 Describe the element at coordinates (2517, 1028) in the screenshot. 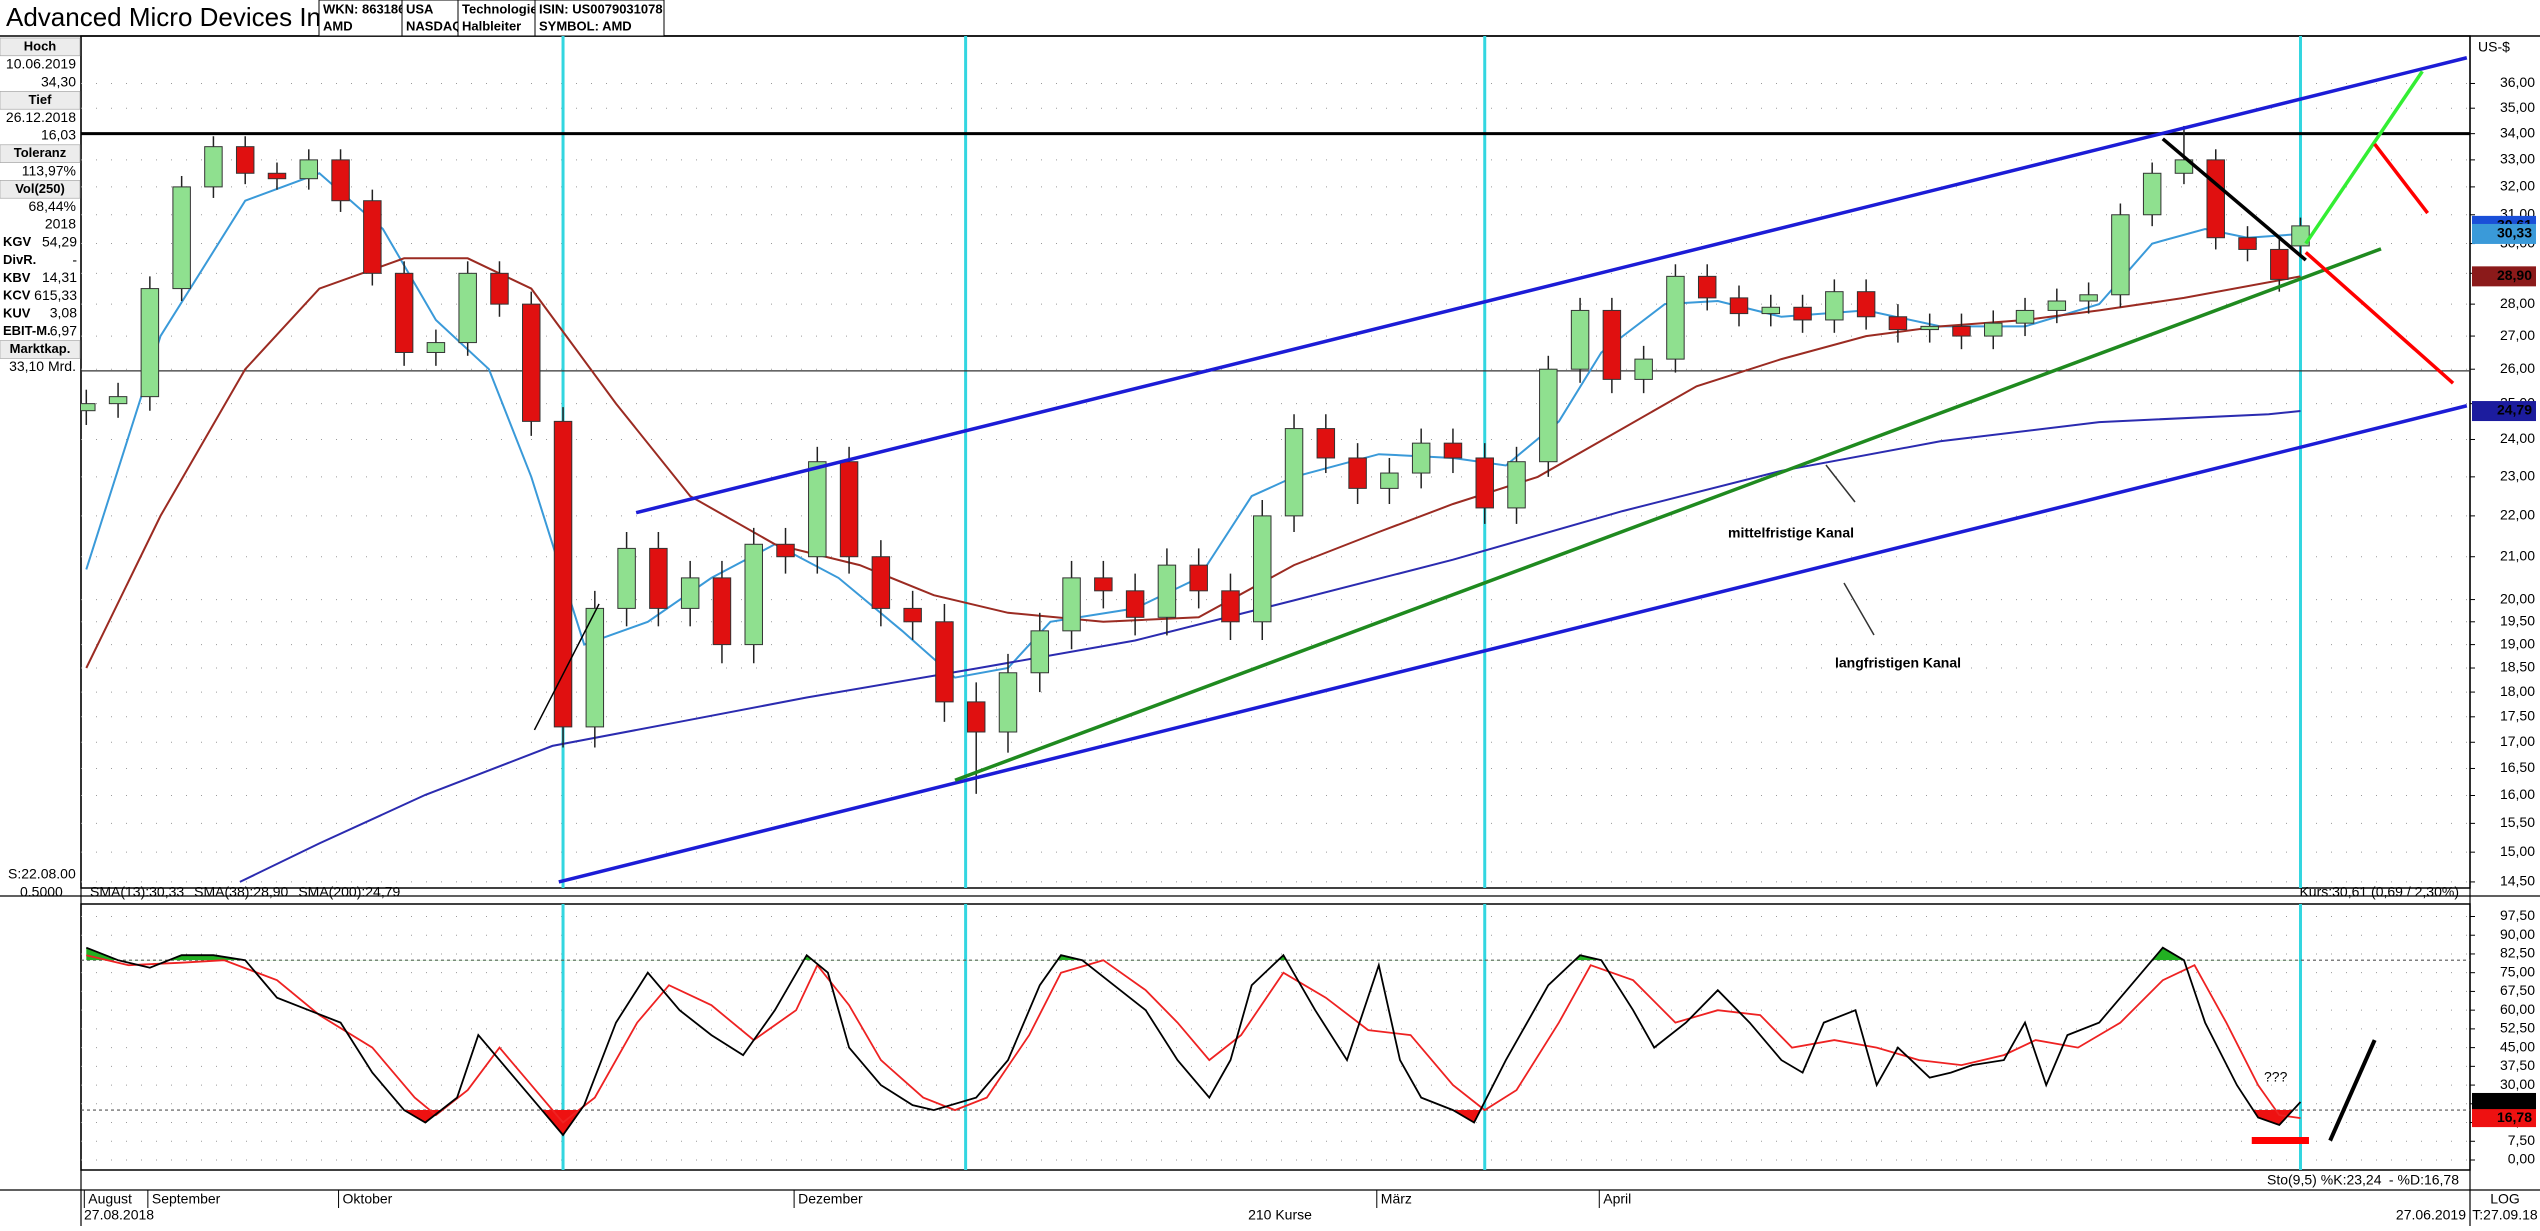

I see `y-tick-label: 52,50` at that location.